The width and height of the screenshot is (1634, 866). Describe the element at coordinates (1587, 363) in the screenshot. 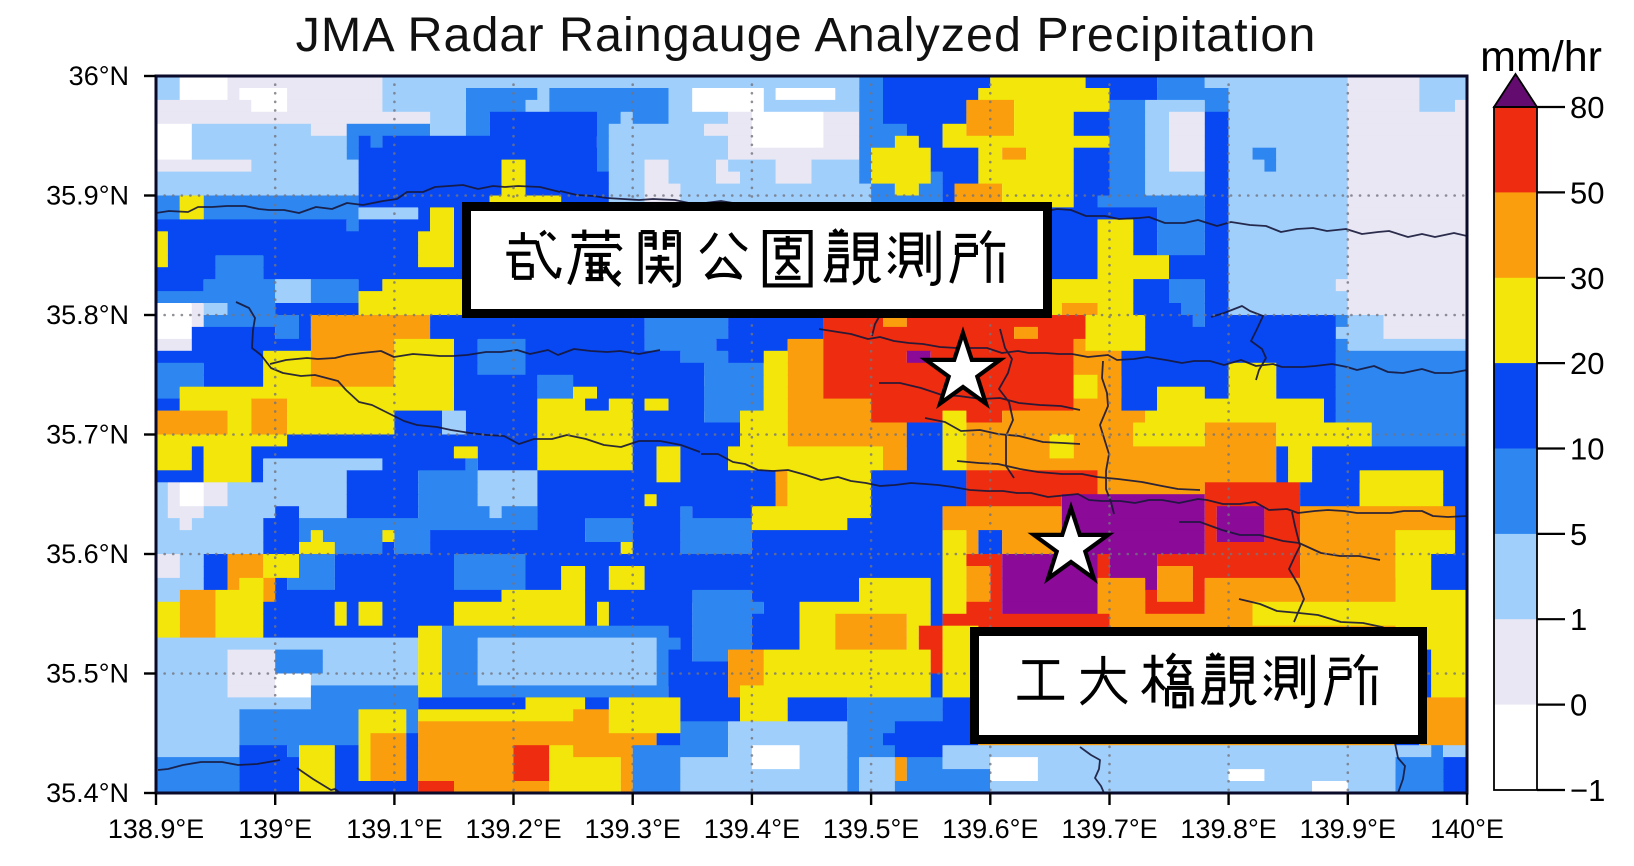

I see `svg-text: 20` at that location.